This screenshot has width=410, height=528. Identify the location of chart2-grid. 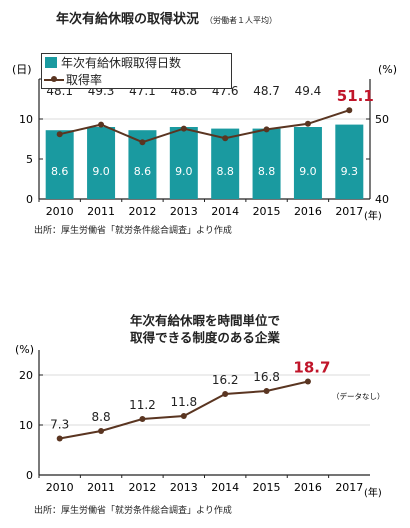
(204, 400).